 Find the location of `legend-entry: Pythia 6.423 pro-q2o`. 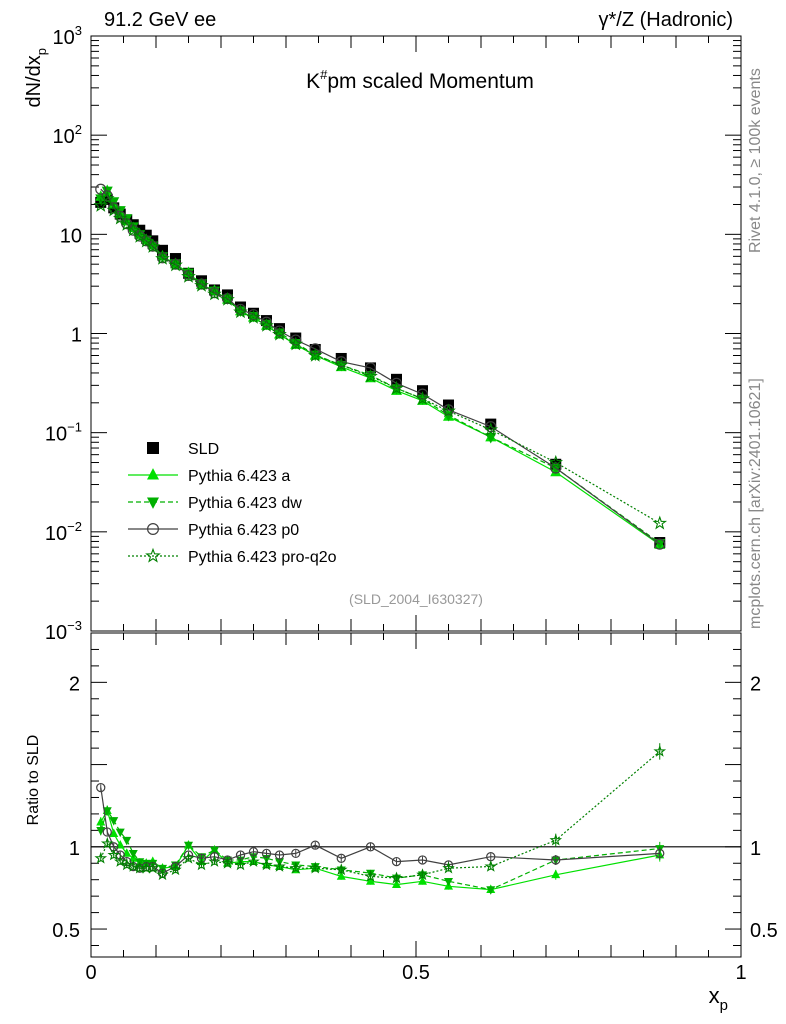

legend-entry: Pythia 6.423 pro-q2o is located at coordinates (232, 556).